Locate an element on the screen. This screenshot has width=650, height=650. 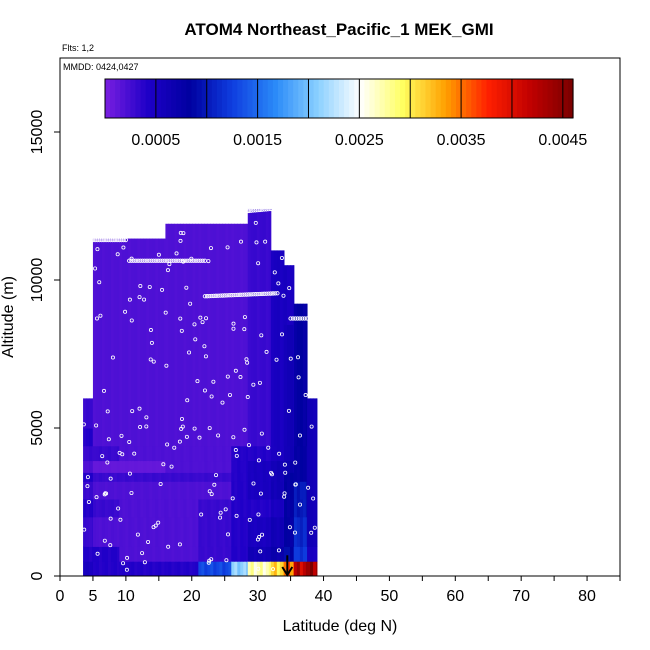
x-tick-label: 10 is located at coordinates (126, 596).